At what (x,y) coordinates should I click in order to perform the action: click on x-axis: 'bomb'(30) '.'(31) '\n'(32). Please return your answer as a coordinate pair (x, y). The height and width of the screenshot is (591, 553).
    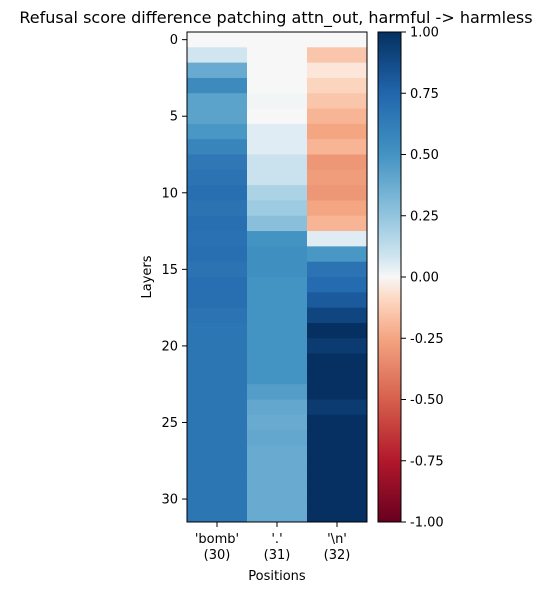
    Looking at the image, I should click on (272, 542).